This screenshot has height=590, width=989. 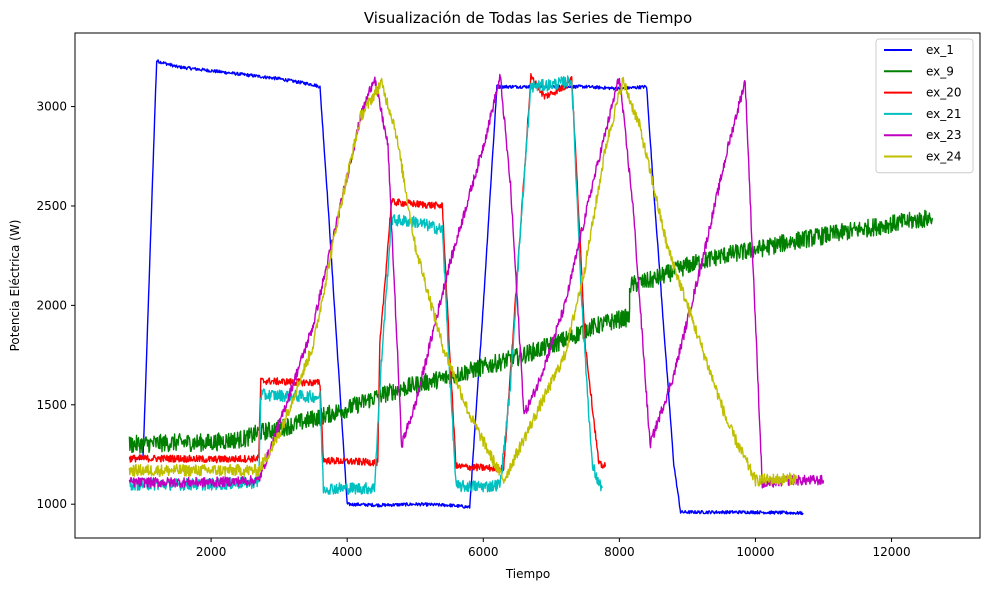 What do you see at coordinates (51, 206) in the screenshot?
I see `y-tick-label: 2500` at bounding box center [51, 206].